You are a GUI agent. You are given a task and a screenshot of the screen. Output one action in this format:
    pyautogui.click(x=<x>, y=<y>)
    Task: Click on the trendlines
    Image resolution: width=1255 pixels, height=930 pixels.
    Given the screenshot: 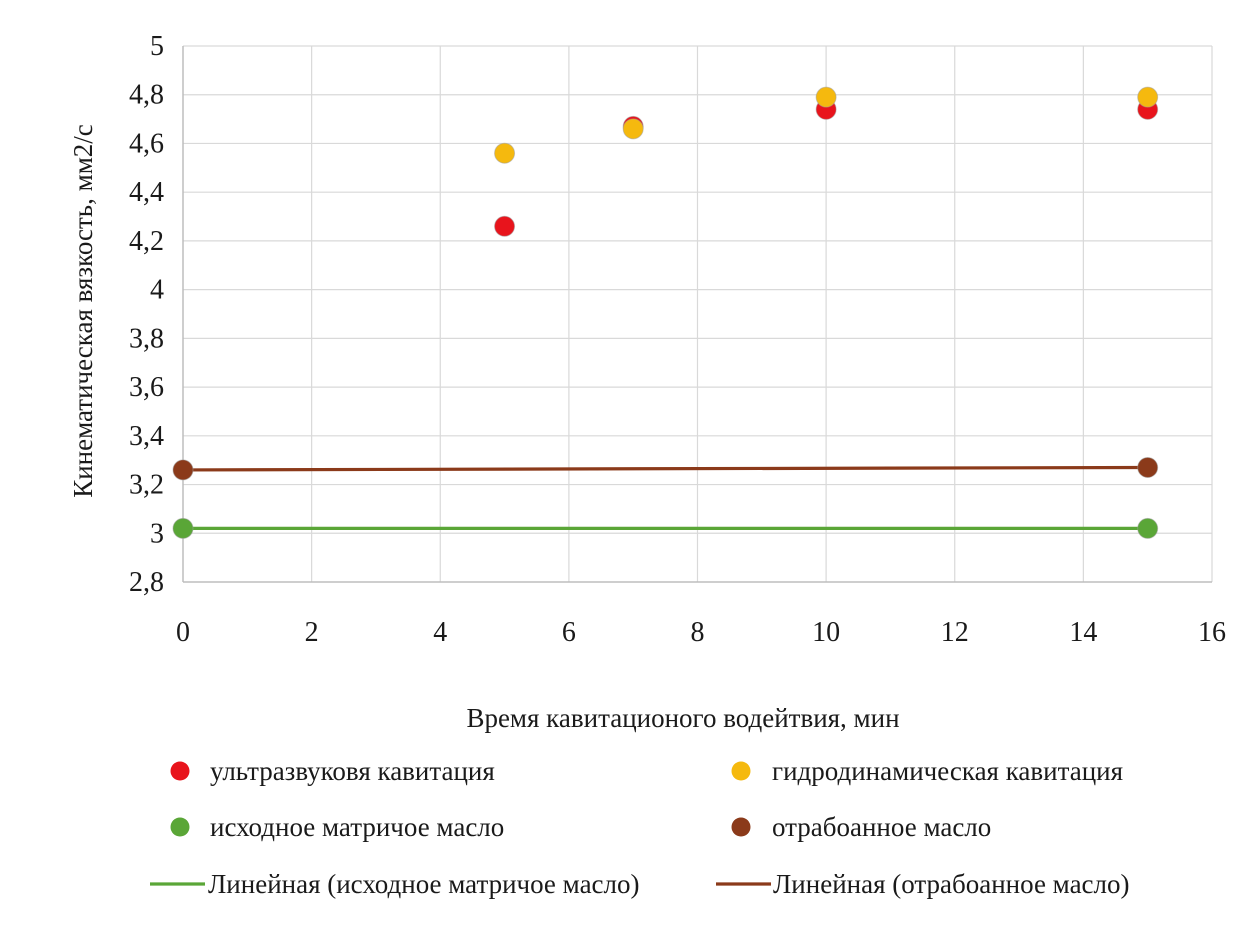 What is the action you would take?
    pyautogui.click(x=665, y=498)
    